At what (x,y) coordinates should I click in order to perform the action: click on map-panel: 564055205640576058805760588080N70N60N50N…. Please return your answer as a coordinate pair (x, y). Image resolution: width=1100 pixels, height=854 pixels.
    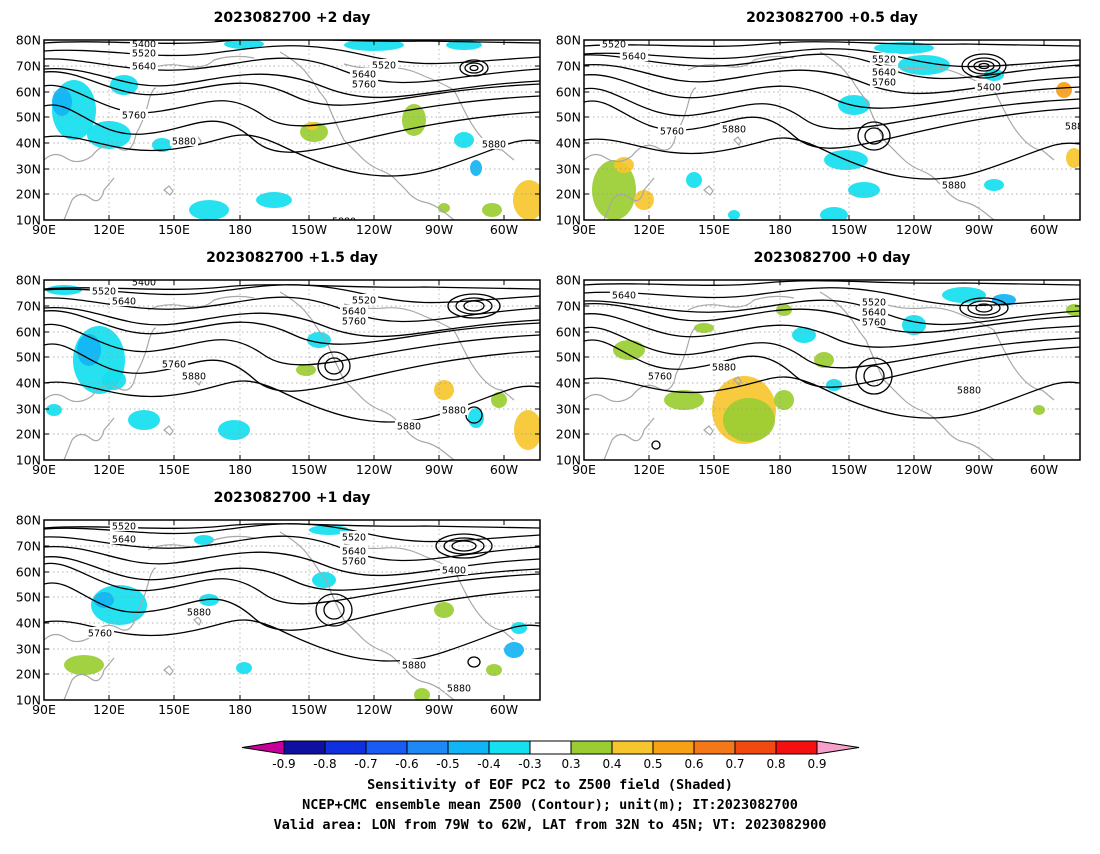
    Looking at the image, I should click on (818, 363).